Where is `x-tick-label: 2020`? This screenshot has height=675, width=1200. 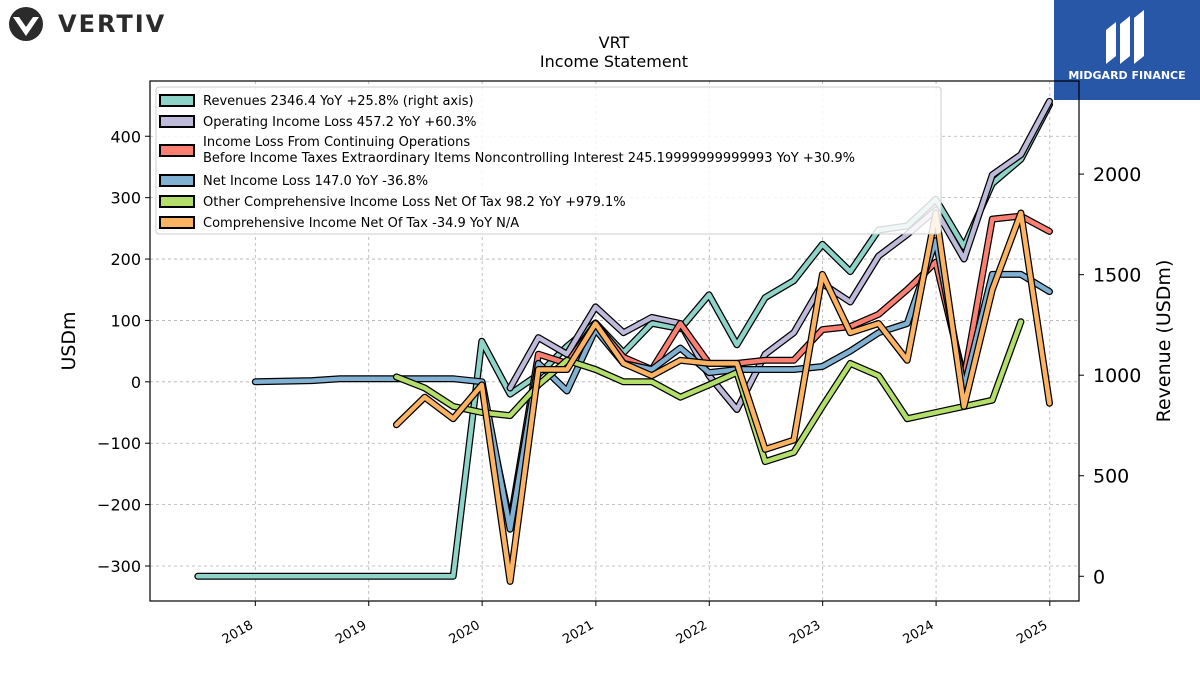
x-tick-label: 2020 is located at coordinates (465, 633).